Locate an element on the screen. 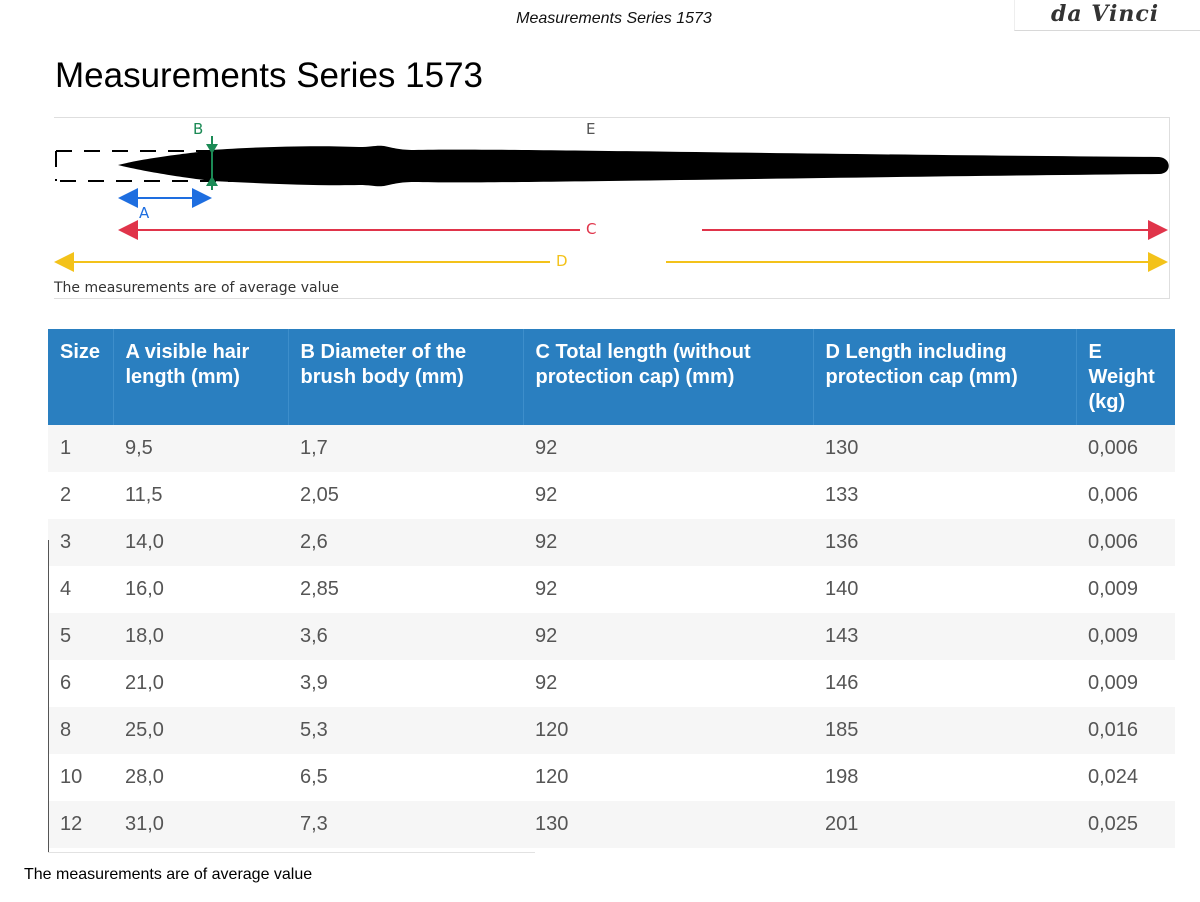 The image size is (1200, 902). label-c: C is located at coordinates (591, 229).